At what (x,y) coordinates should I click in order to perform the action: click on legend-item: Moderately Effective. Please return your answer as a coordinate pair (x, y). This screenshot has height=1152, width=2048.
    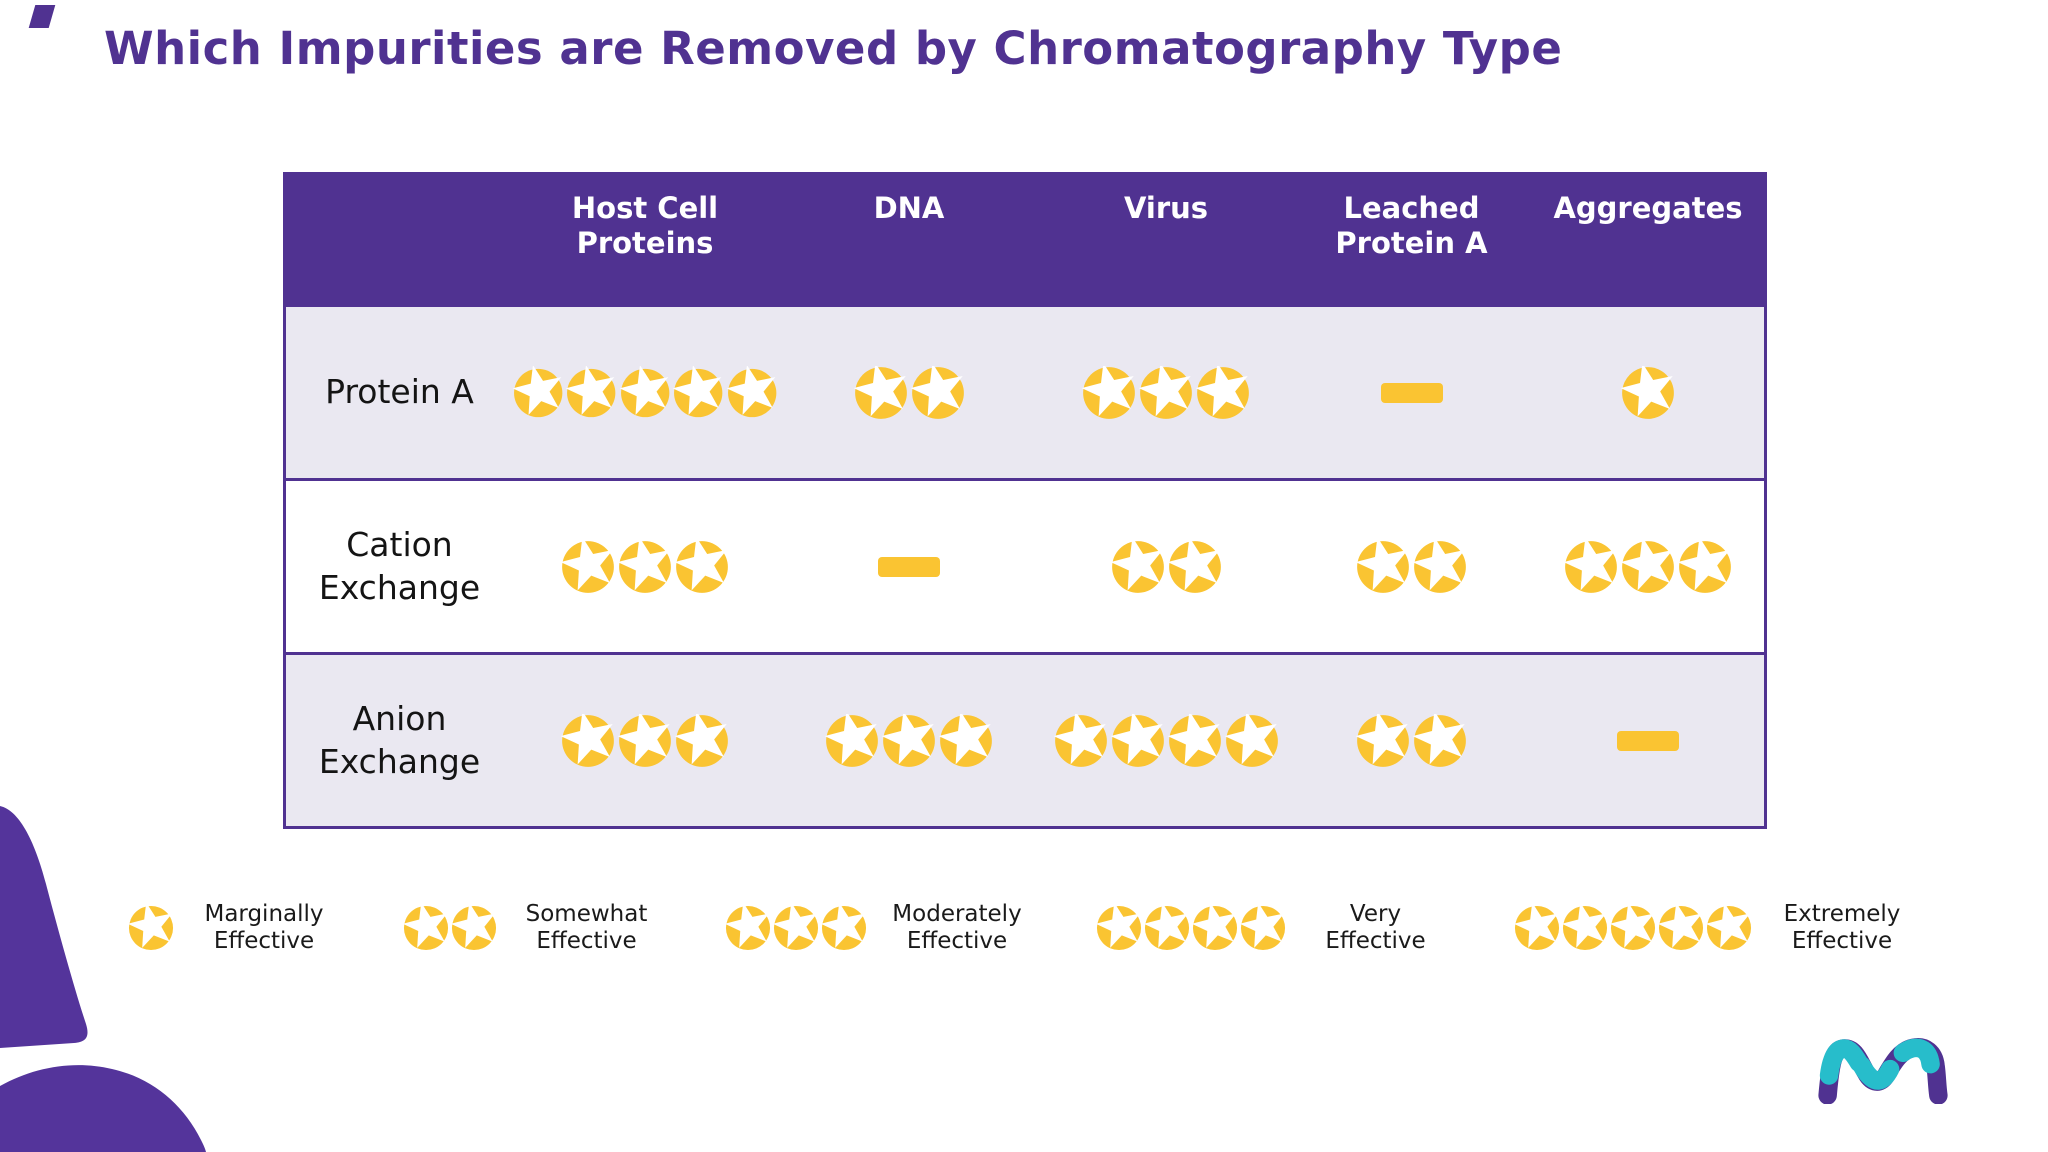
    Looking at the image, I should click on (879, 928).